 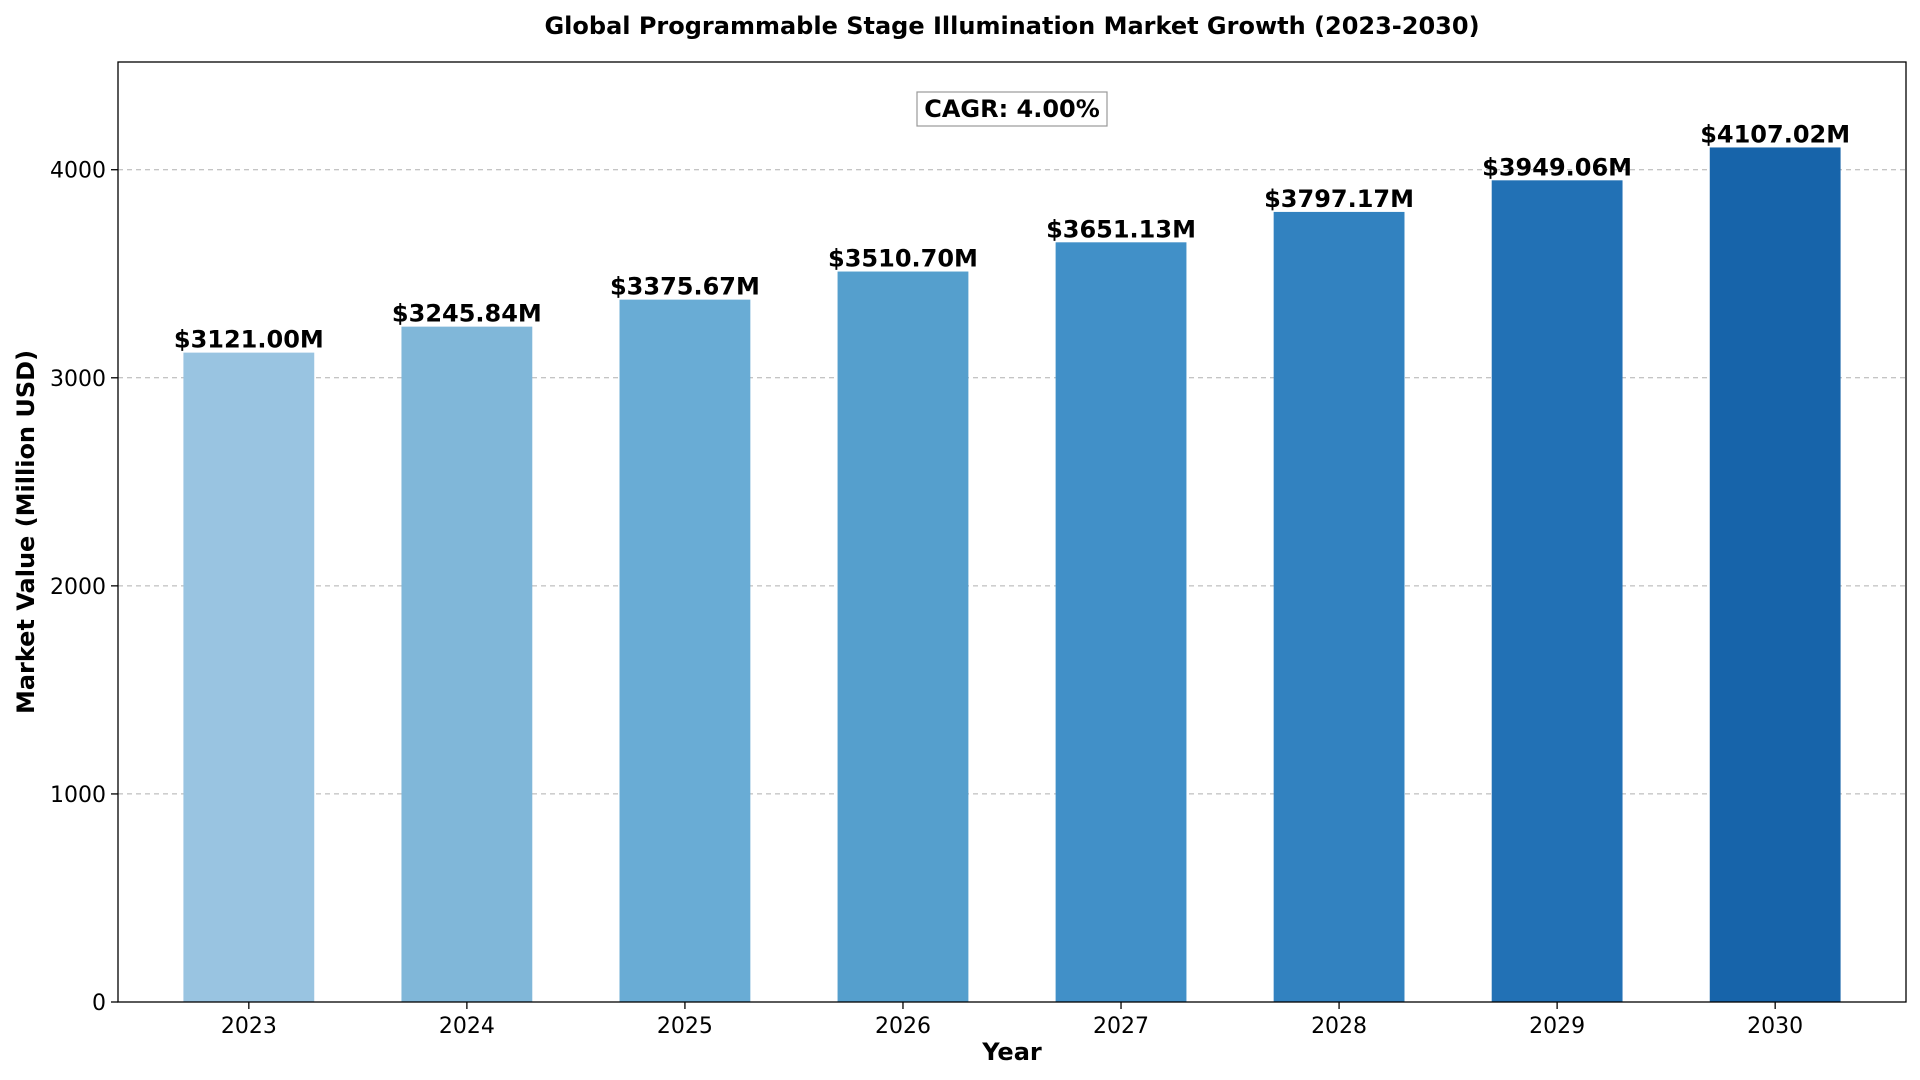 I want to click on cagr-label: CAGR: 4.00%, so click(x=1012, y=109).